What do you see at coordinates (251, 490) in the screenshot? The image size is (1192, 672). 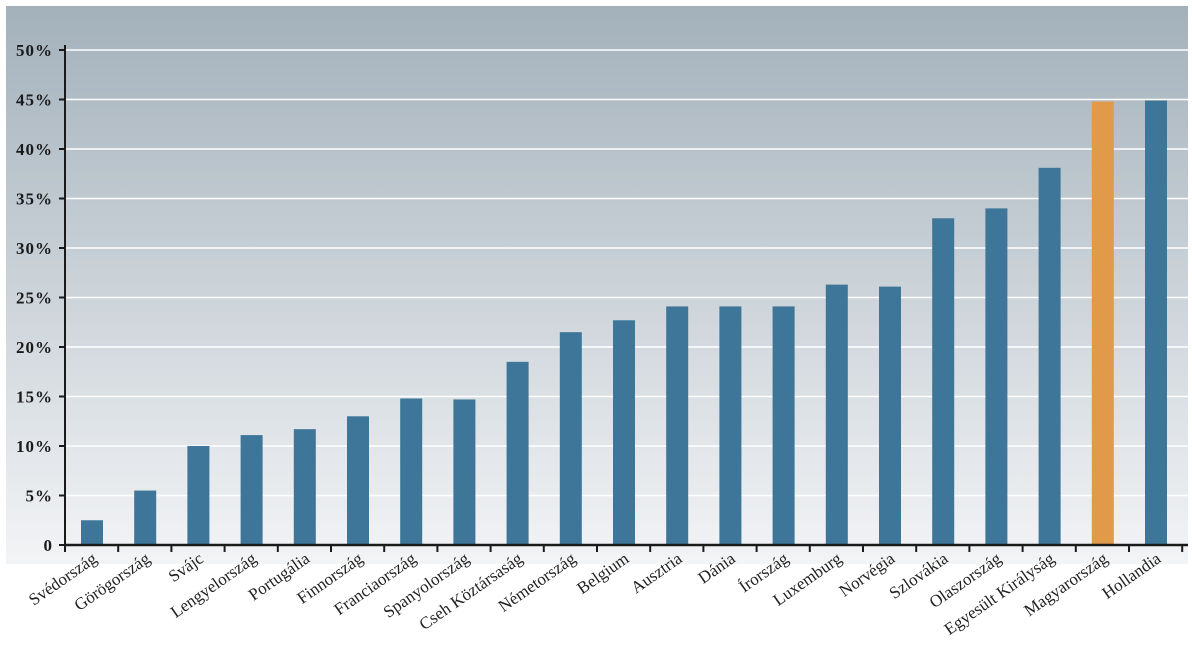 I see `bar-lengyelország` at bounding box center [251, 490].